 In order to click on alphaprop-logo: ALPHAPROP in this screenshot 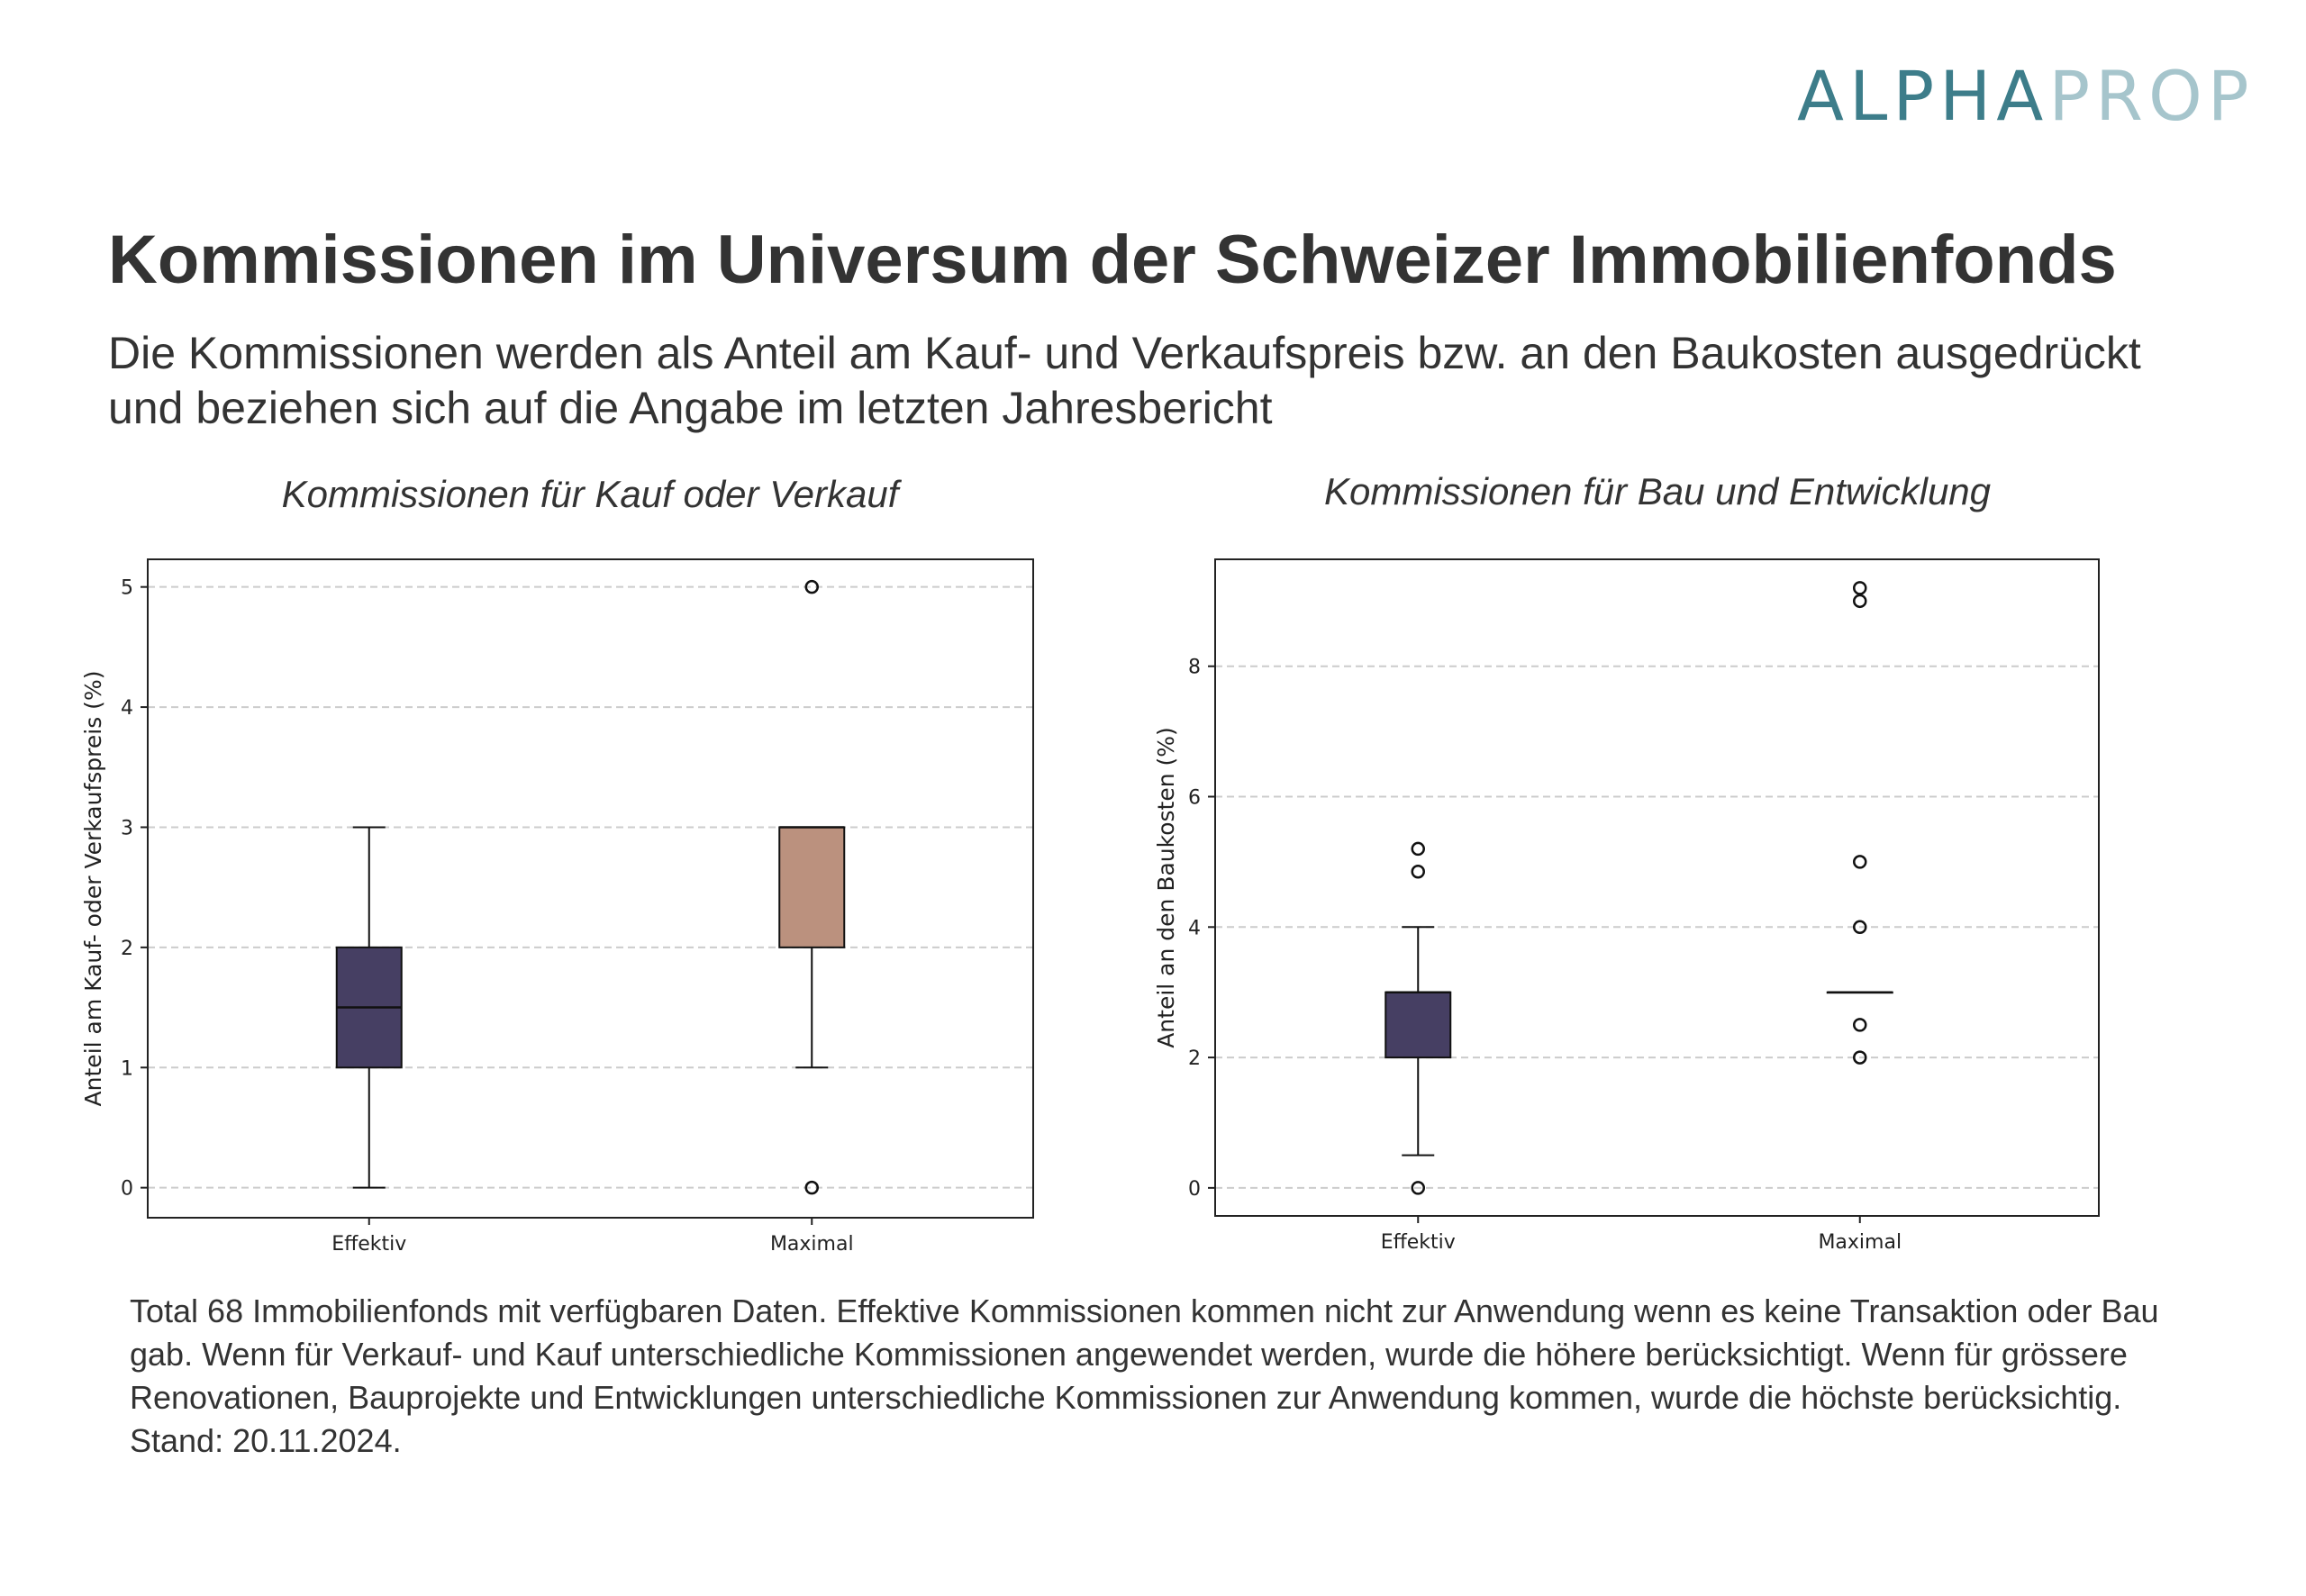, I will do `click(2026, 96)`.